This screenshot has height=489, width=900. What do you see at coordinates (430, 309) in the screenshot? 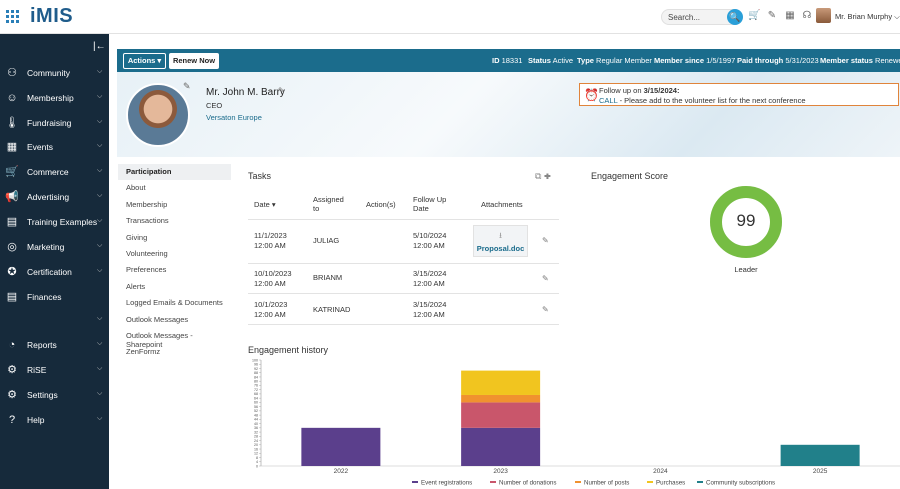
I see `row3-followup: 3/15/2024 12:00 AM` at bounding box center [430, 309].